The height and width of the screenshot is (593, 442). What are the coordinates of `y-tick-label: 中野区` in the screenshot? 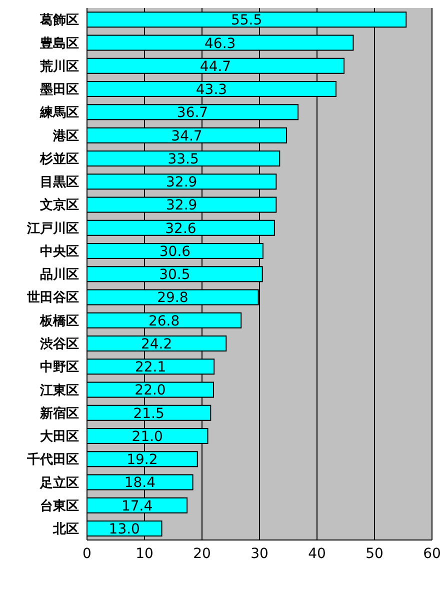 It's located at (59, 368).